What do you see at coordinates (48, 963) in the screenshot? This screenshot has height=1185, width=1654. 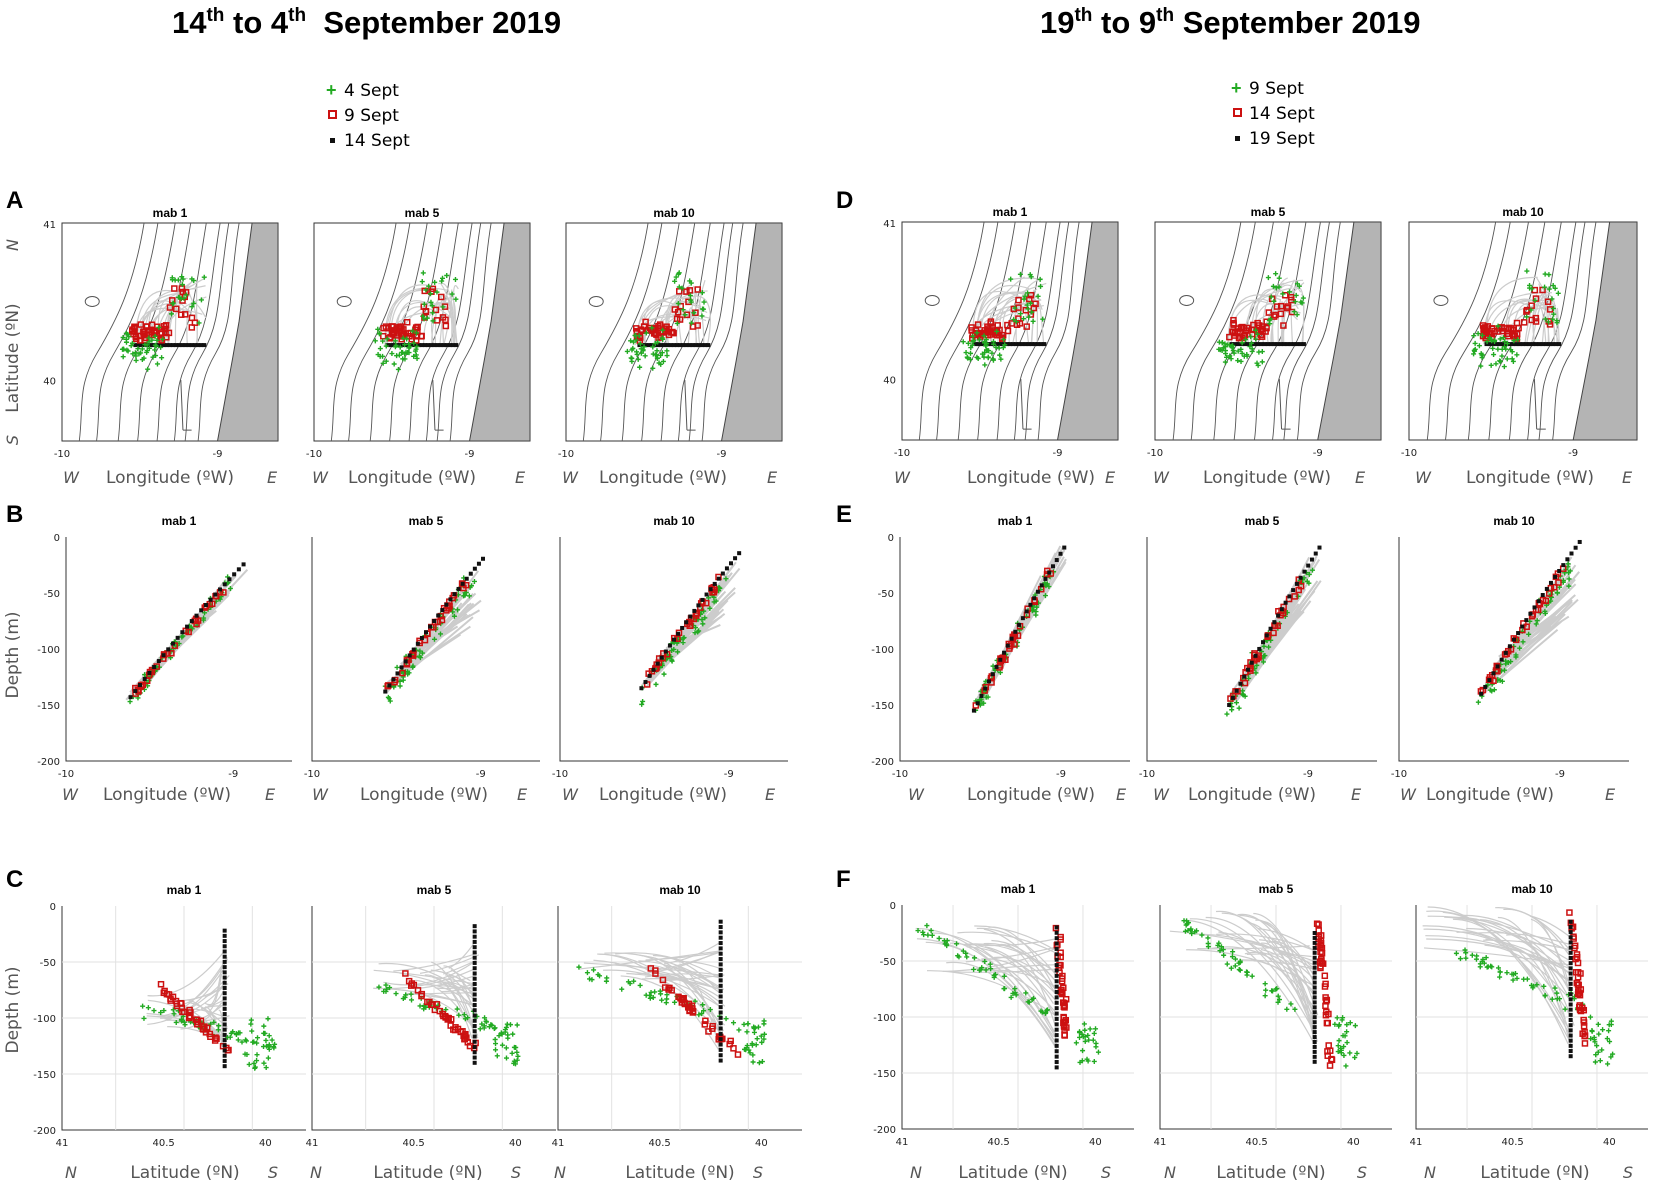 I see `y-tick-label: -50` at bounding box center [48, 963].